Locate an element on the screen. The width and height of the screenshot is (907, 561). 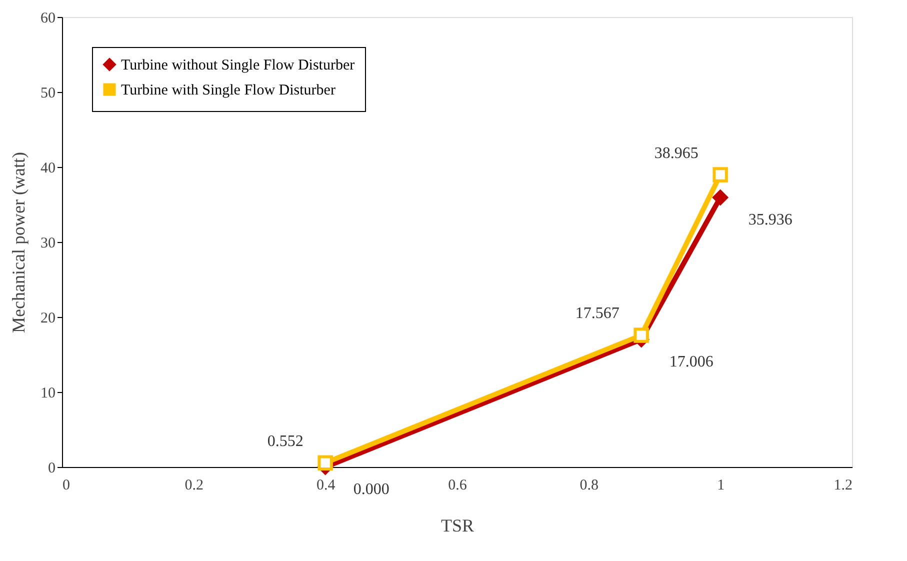
legend-label: Turbine without Single Flow Disturber is located at coordinates (238, 66).